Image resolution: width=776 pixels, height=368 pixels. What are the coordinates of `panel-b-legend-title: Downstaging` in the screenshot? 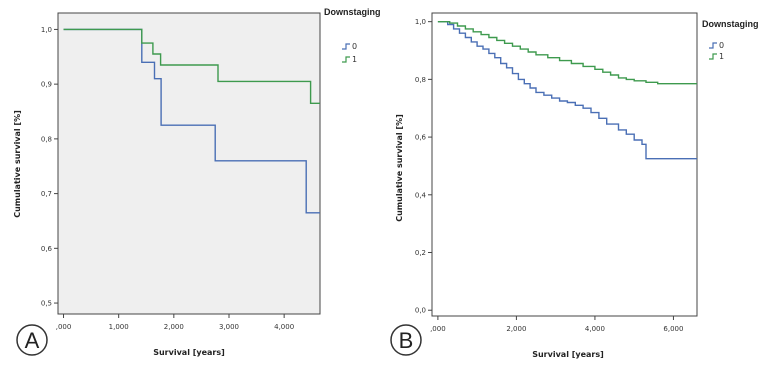 It's located at (730, 24).